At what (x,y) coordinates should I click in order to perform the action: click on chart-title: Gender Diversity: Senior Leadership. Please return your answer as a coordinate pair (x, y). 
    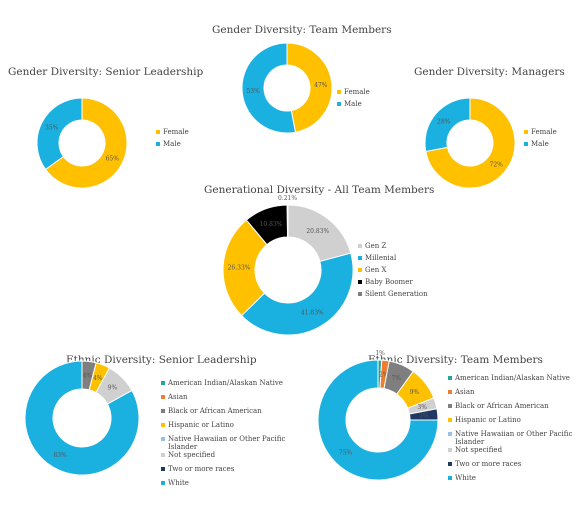
    Looking at the image, I should click on (106, 72).